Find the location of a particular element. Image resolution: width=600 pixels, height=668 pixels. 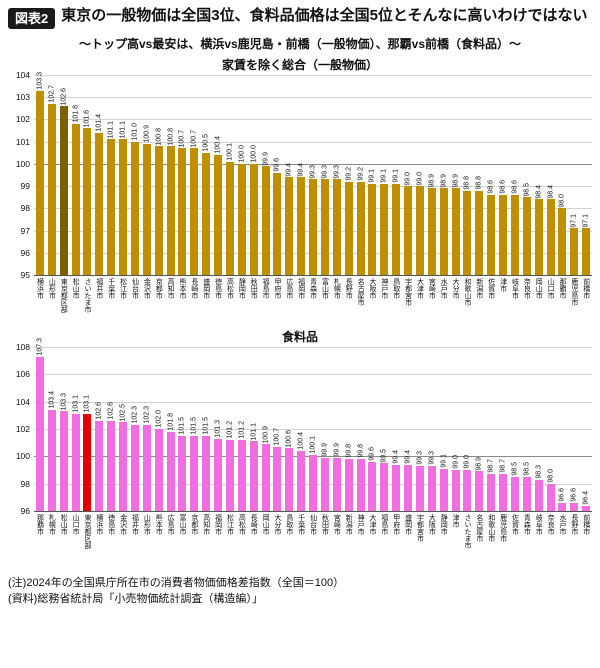

x-axis-label: 福岡市 is located at coordinates (301, 301).